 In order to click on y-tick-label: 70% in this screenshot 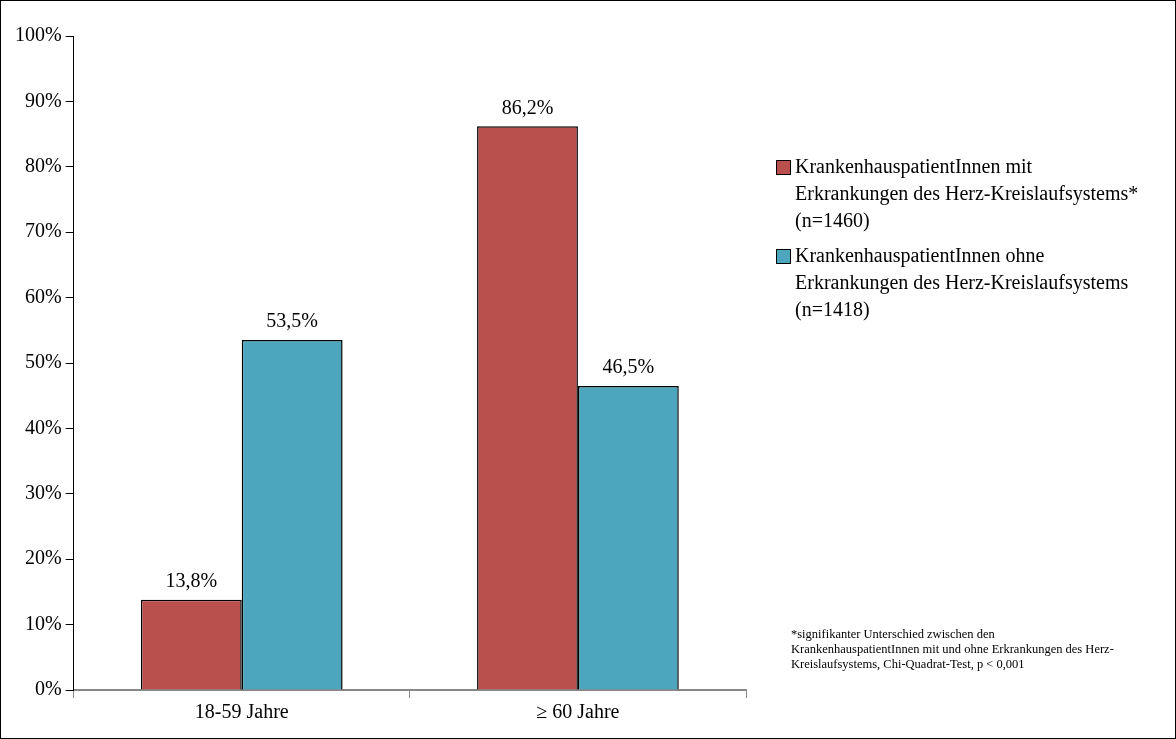, I will do `click(43, 230)`.